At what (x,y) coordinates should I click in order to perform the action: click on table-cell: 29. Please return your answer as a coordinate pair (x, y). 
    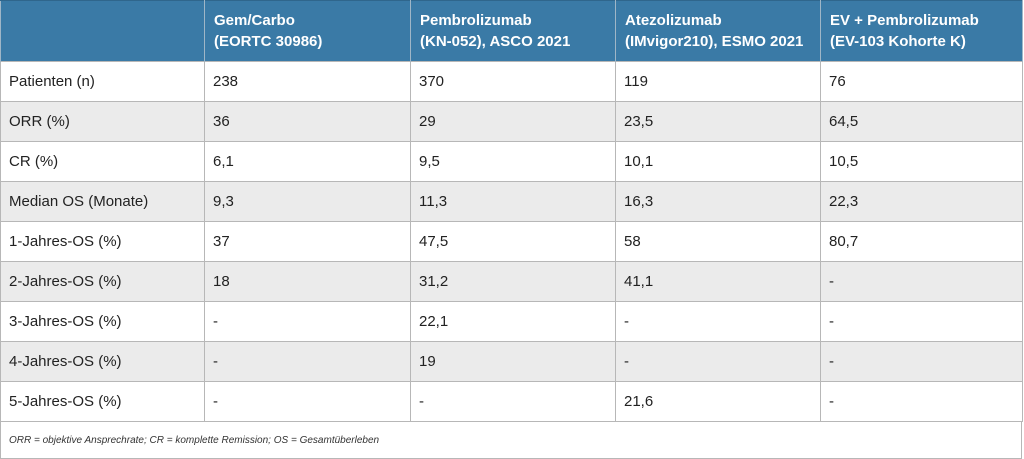
    Looking at the image, I should click on (513, 121).